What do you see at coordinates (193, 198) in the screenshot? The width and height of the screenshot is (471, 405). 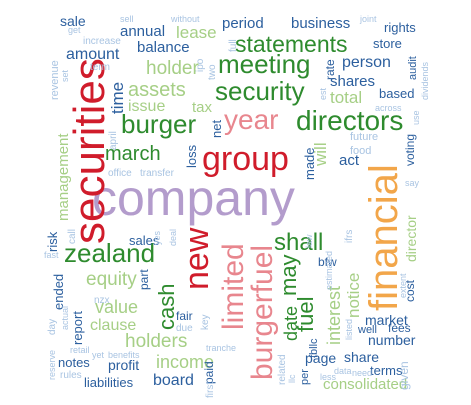 I see `word-company: company` at bounding box center [193, 198].